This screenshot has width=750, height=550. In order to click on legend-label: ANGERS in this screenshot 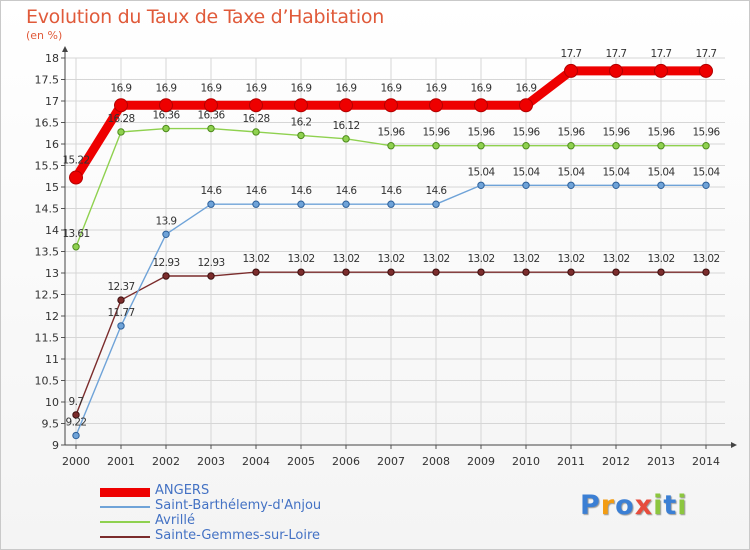, I will do `click(182, 490)`.